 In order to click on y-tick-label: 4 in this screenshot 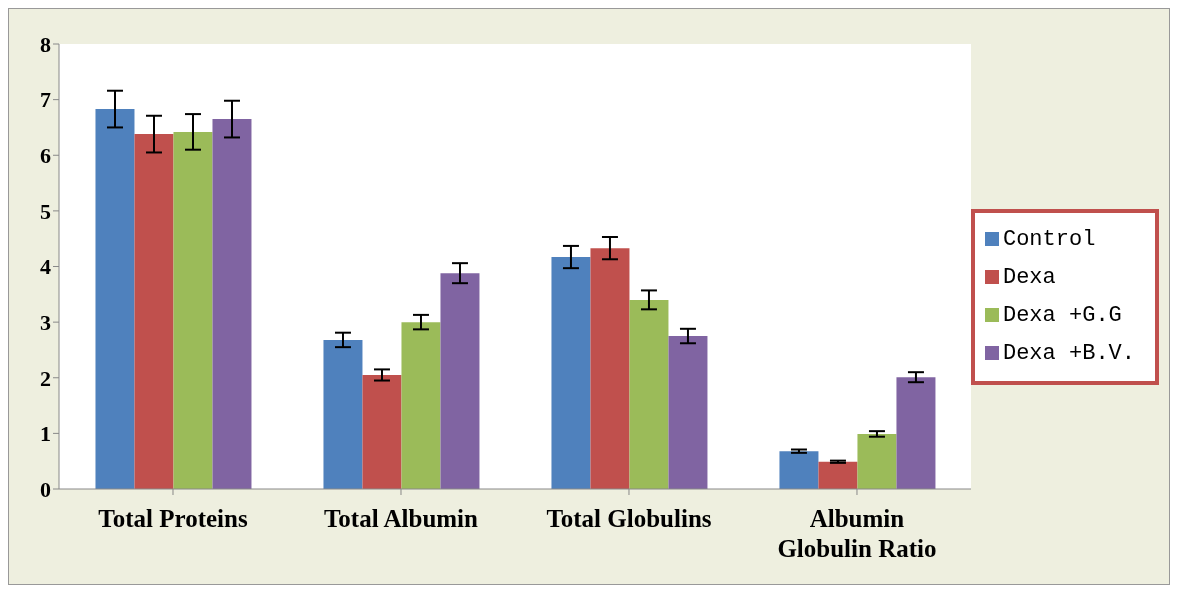, I will do `click(45, 267)`.